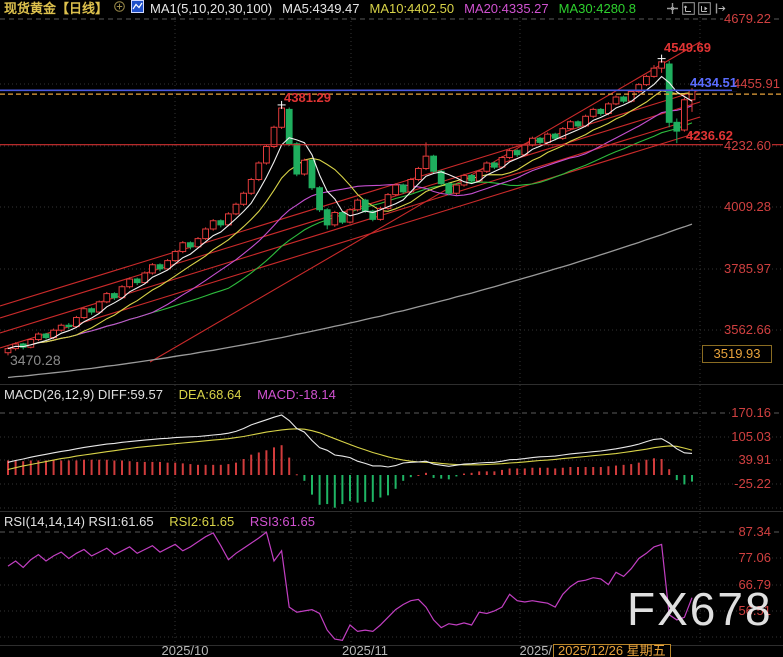  Describe the element at coordinates (709, 135) in the screenshot. I see `red-line-price-label: 4236.62` at that location.